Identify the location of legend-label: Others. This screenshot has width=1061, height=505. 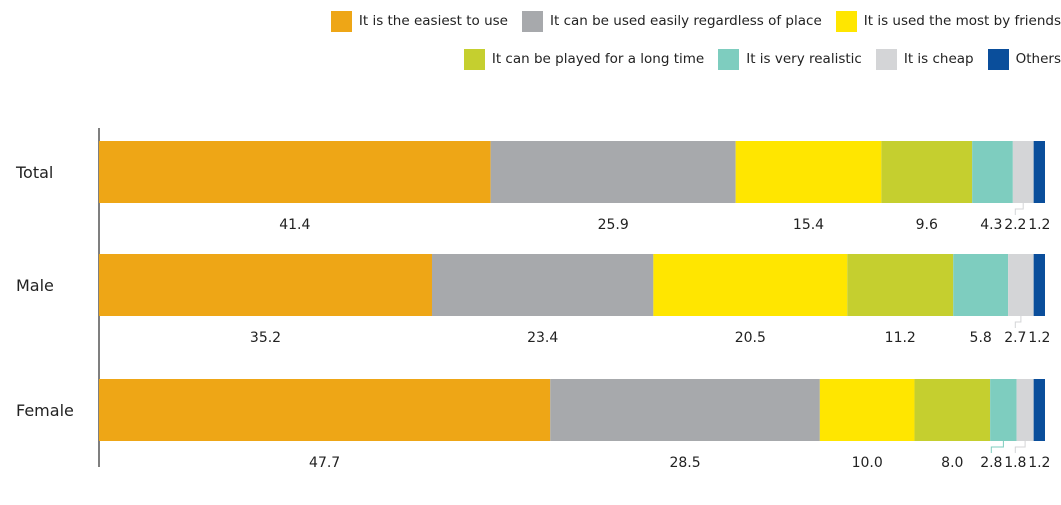
(1038, 59).